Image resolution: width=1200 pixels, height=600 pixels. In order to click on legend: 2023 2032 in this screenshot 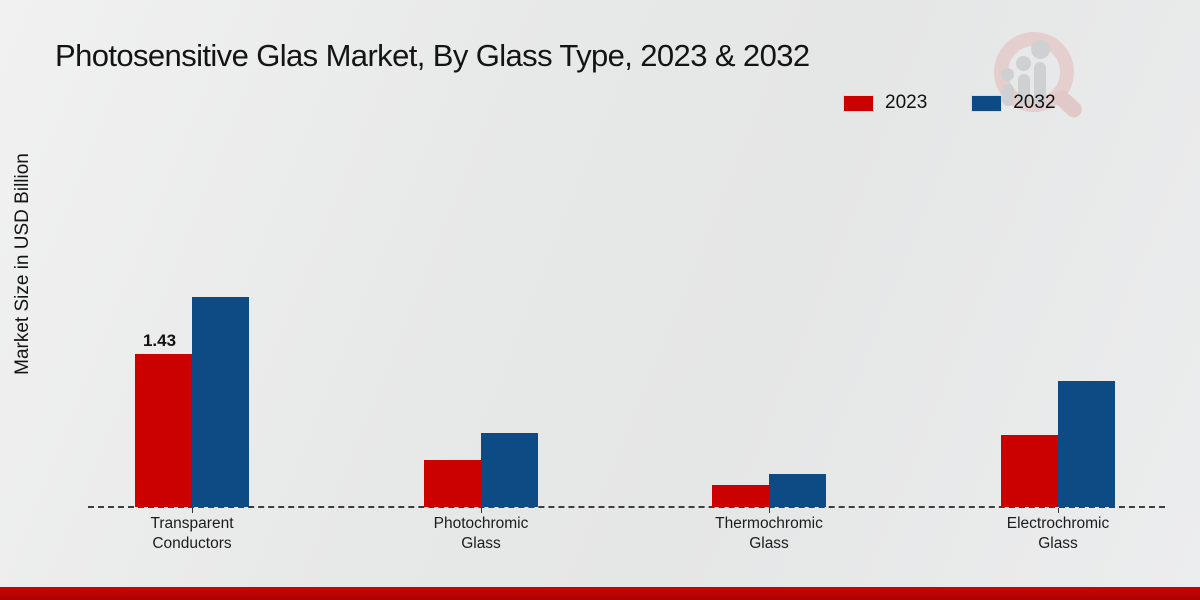, I will do `click(949, 103)`.